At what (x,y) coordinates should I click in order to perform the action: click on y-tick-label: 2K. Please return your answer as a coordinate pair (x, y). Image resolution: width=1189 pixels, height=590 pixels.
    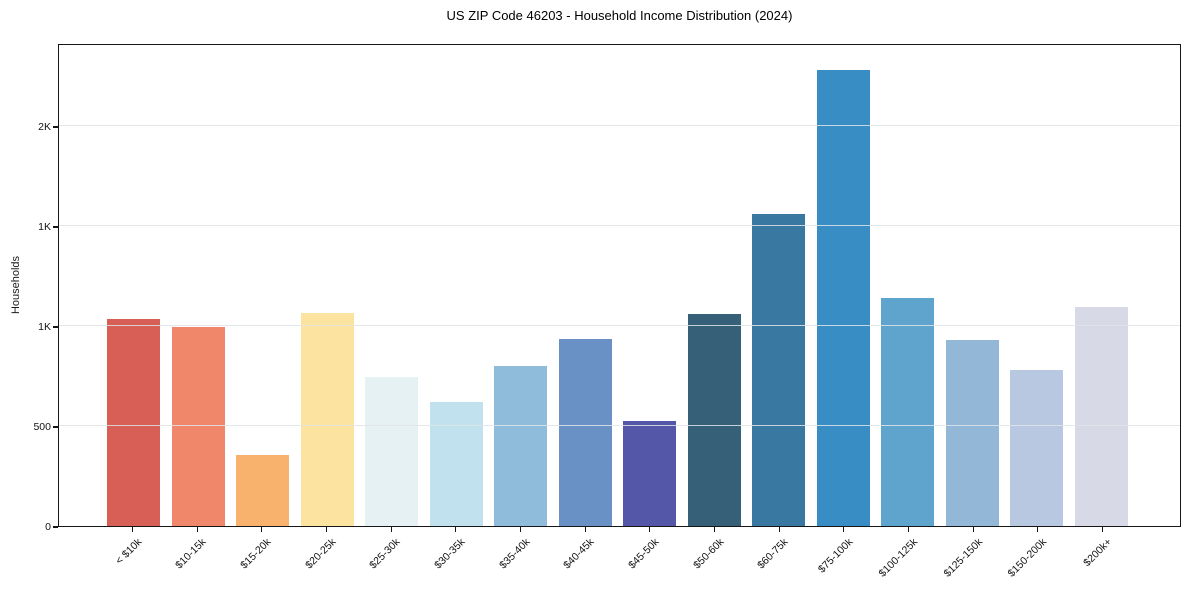
    Looking at the image, I should click on (44, 127).